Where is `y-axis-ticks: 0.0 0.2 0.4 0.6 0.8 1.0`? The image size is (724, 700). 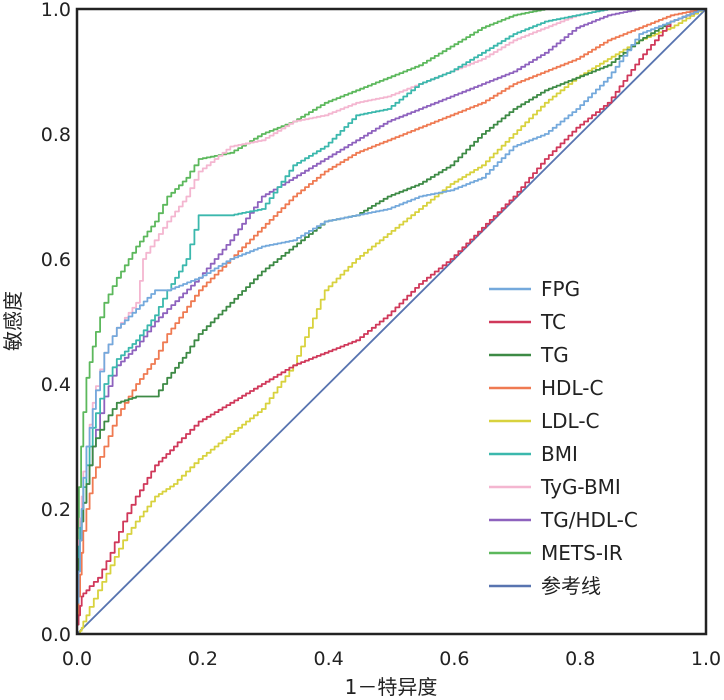 y-axis-ticks: 0.0 0.2 0.4 0.6 0.8 1.0 is located at coordinates (56, 323).